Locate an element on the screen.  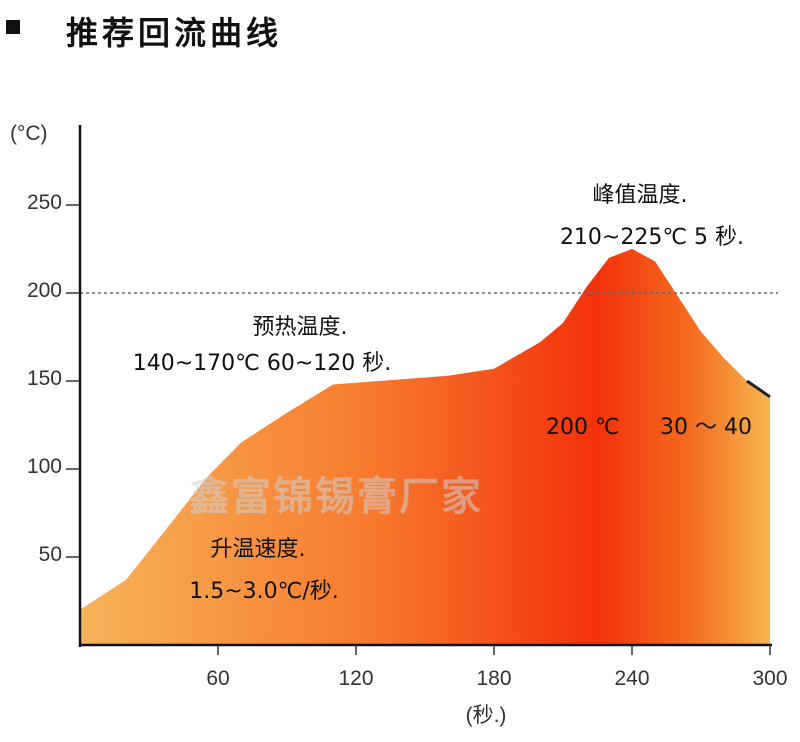
x-tick-label: 120 is located at coordinates (355, 678).